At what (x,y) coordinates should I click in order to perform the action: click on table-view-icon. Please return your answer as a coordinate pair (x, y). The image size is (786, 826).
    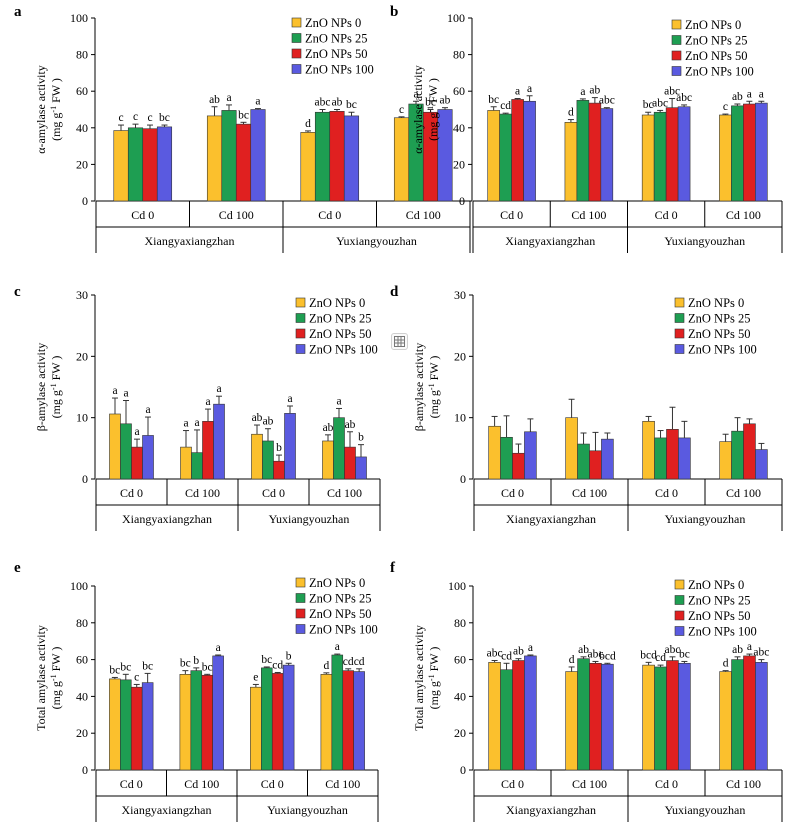
    Looking at the image, I should click on (399, 341).